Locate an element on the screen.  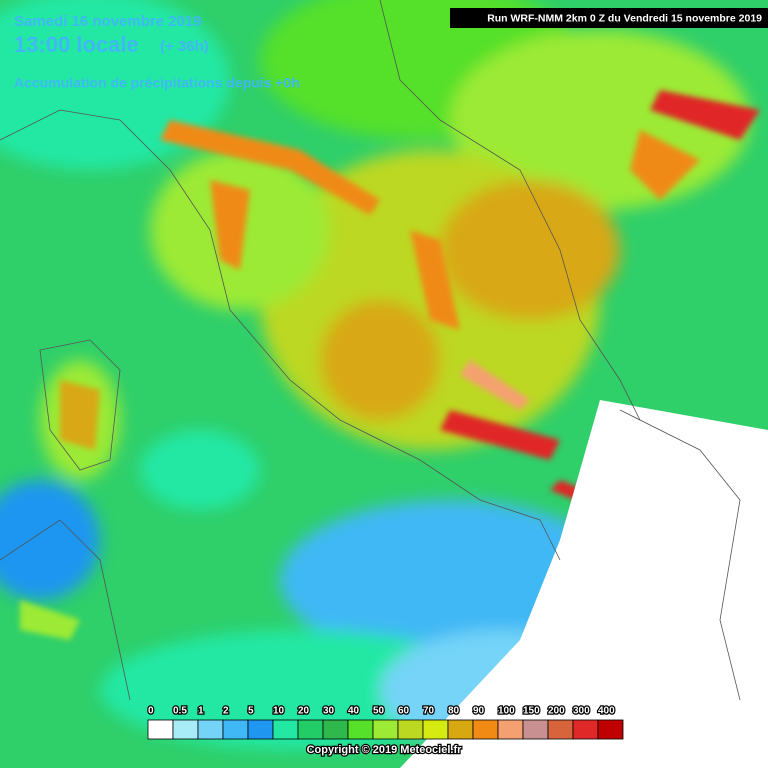
legend-label: 0 is located at coordinates (151, 711).